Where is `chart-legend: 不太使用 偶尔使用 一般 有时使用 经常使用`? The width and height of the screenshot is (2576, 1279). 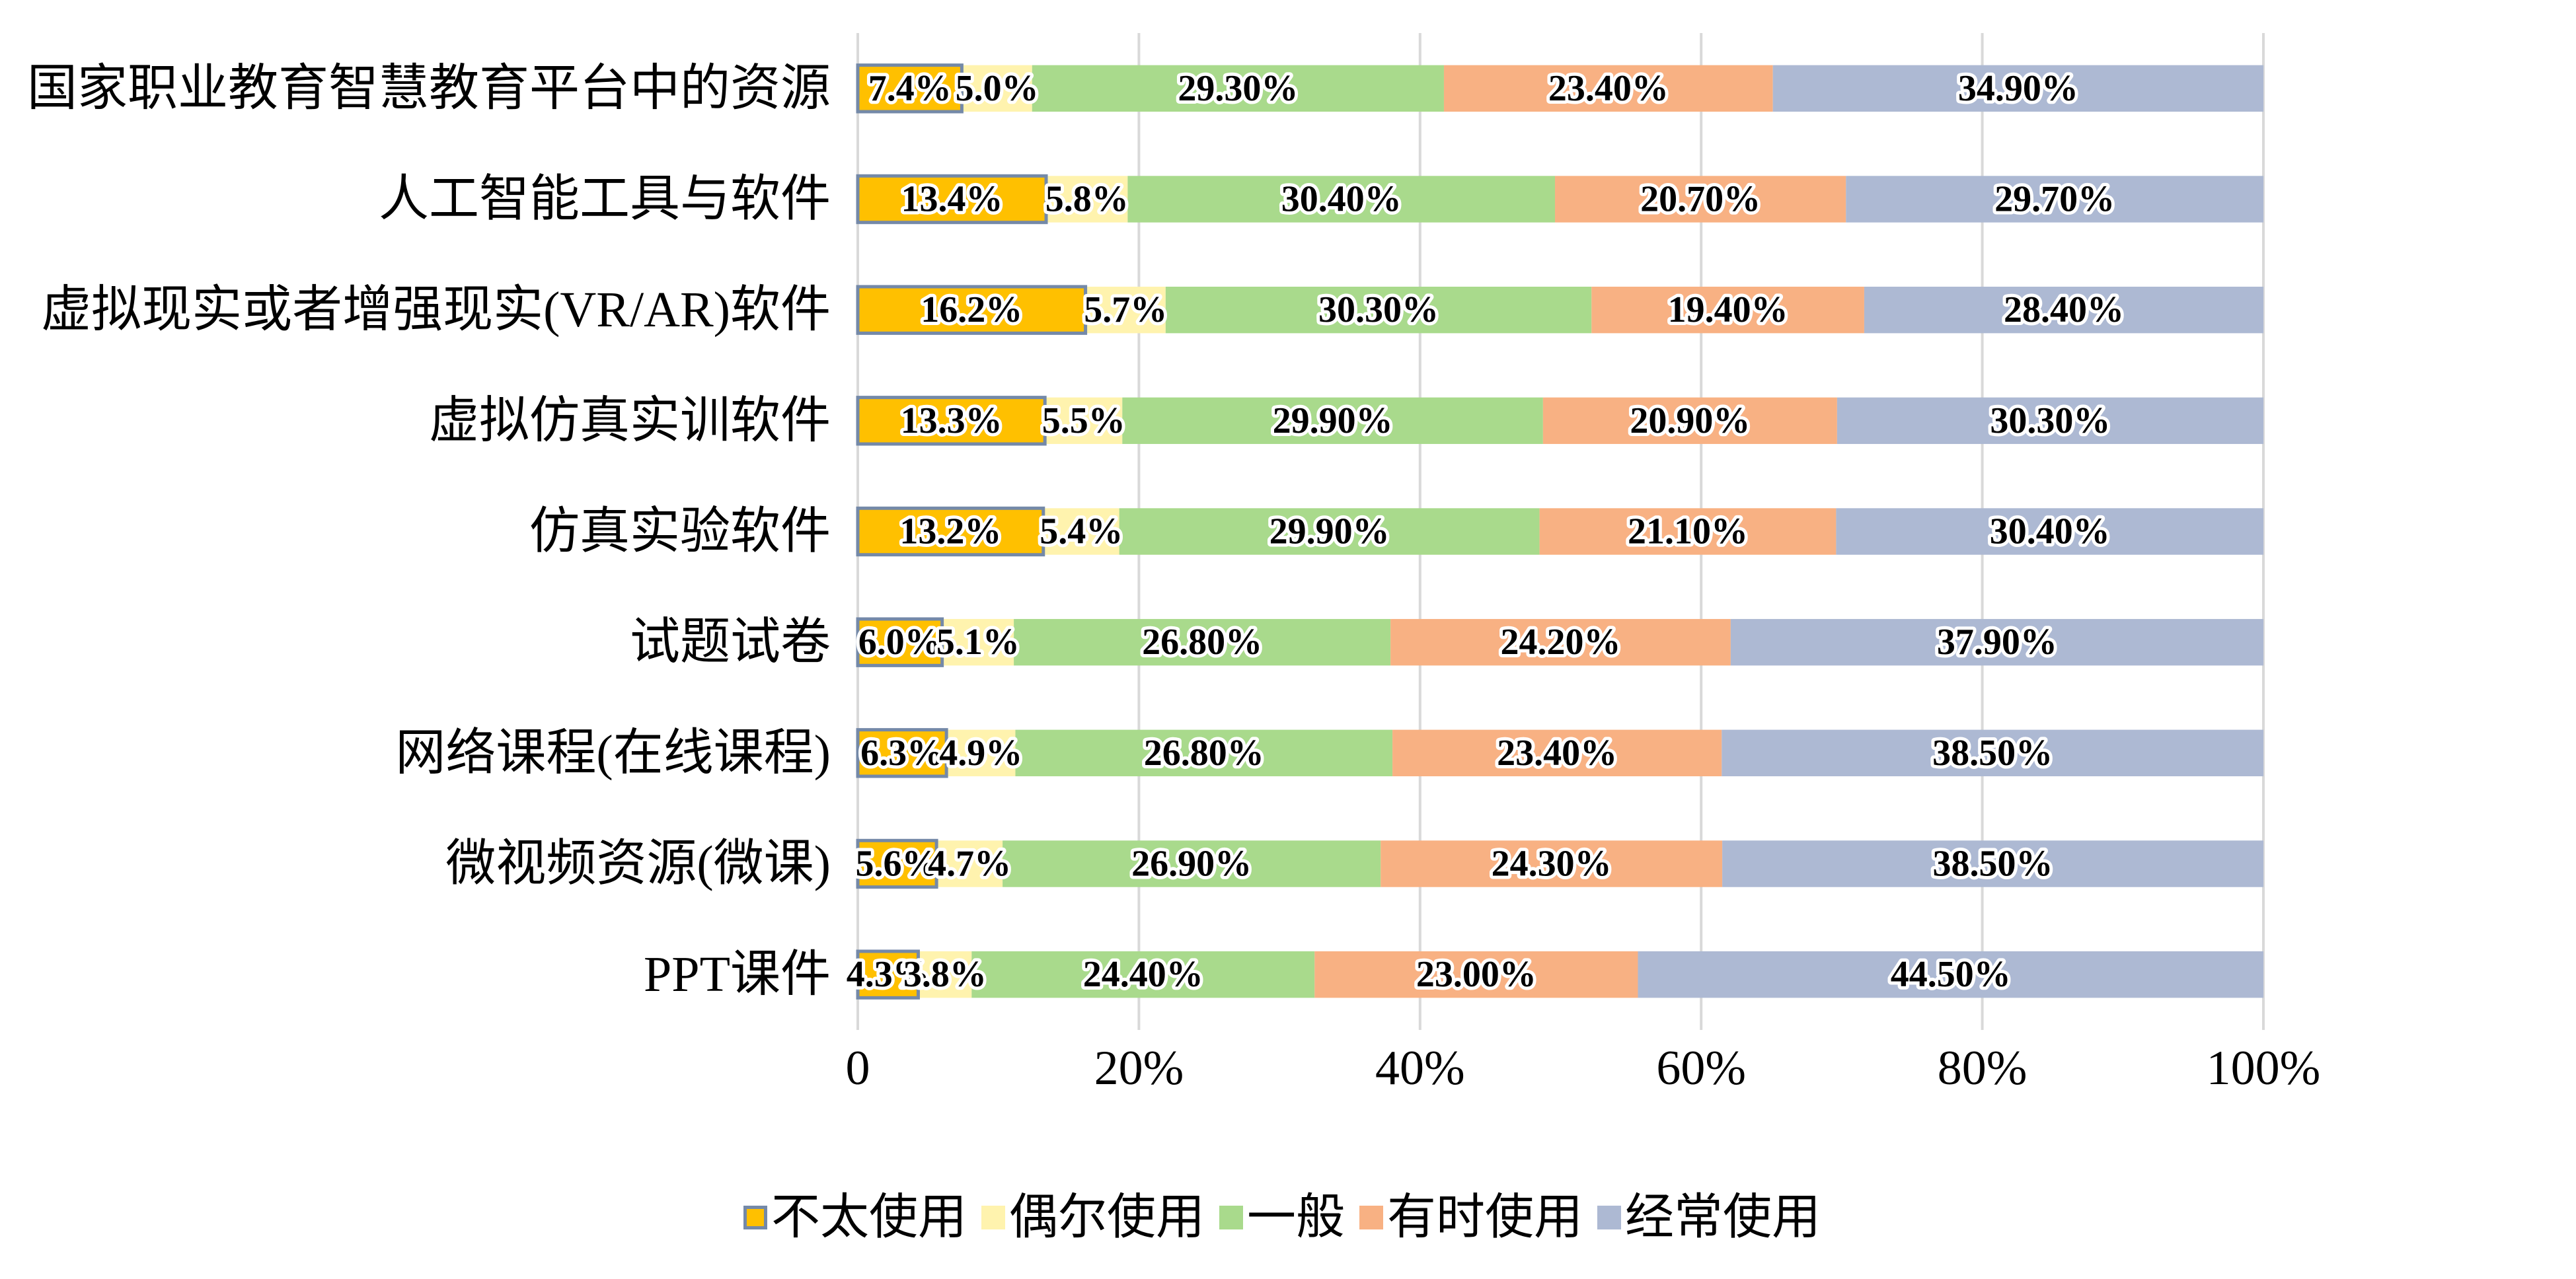
chart-legend: 不太使用 偶尔使用 一般 有时使用 经常使用 is located at coordinates (1282, 1217).